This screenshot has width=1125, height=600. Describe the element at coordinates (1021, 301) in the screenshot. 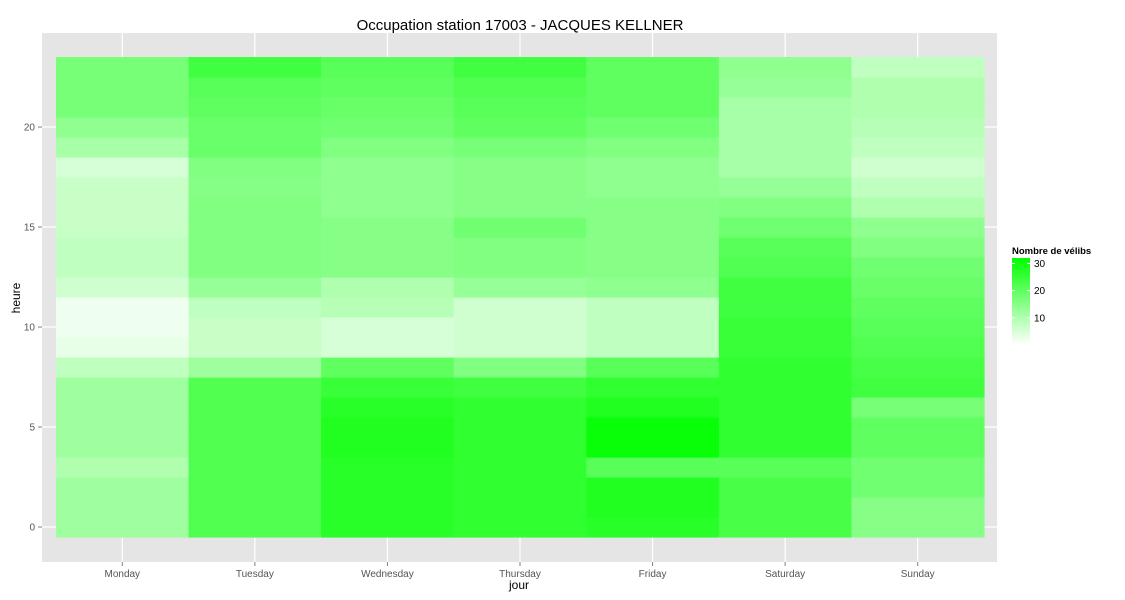

I see `legend-colorbar` at that location.